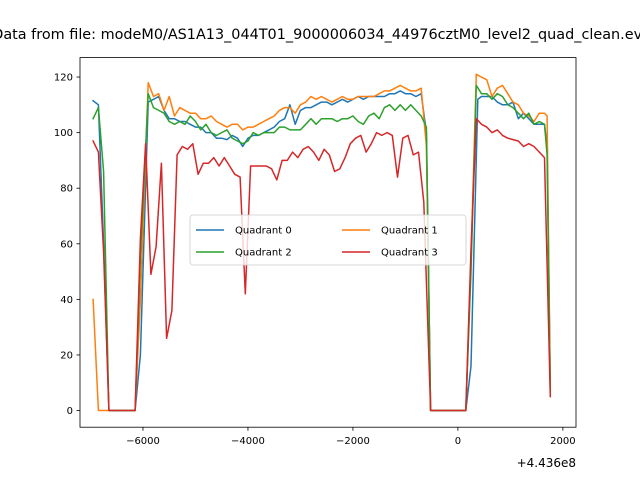 This screenshot has height=480, width=640. I want to click on x-tick-label: −6000, so click(143, 441).